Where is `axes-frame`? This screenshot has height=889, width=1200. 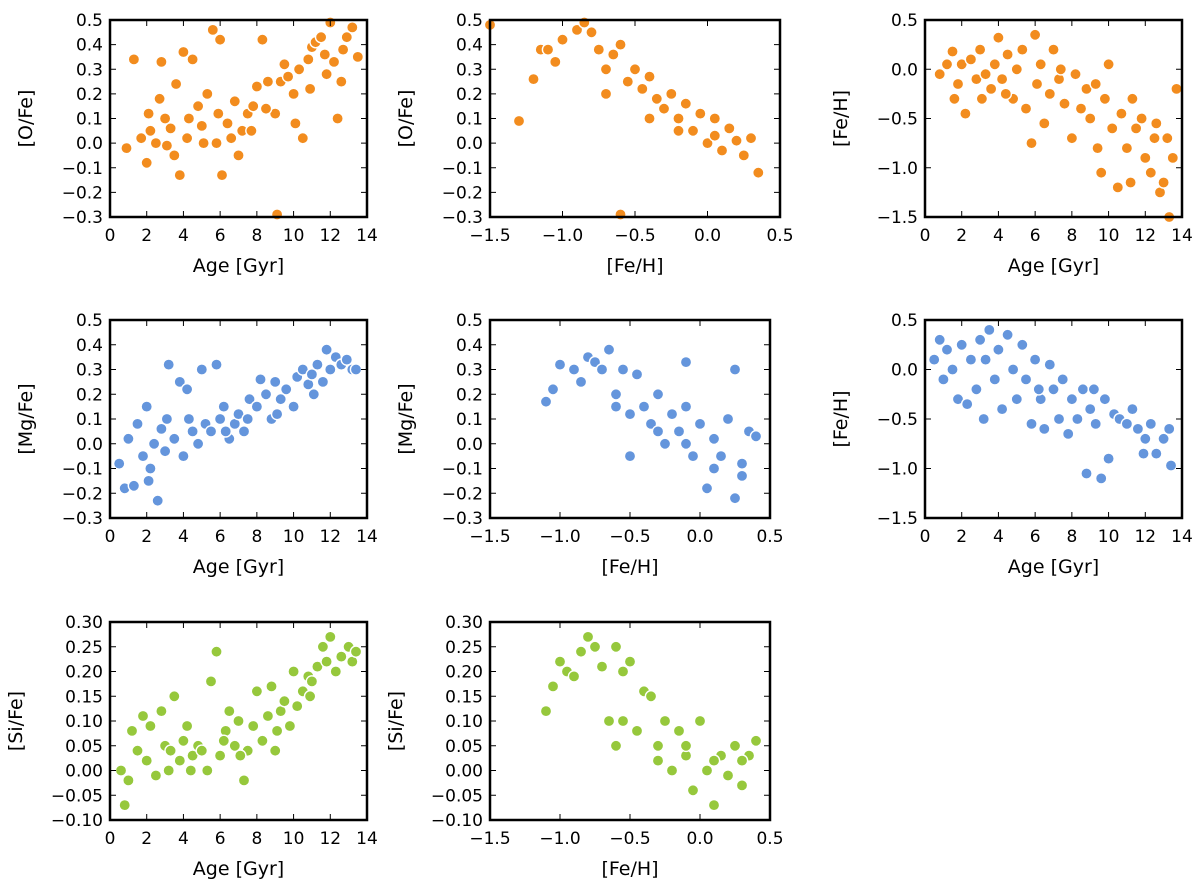
axes-frame is located at coordinates (630, 721).